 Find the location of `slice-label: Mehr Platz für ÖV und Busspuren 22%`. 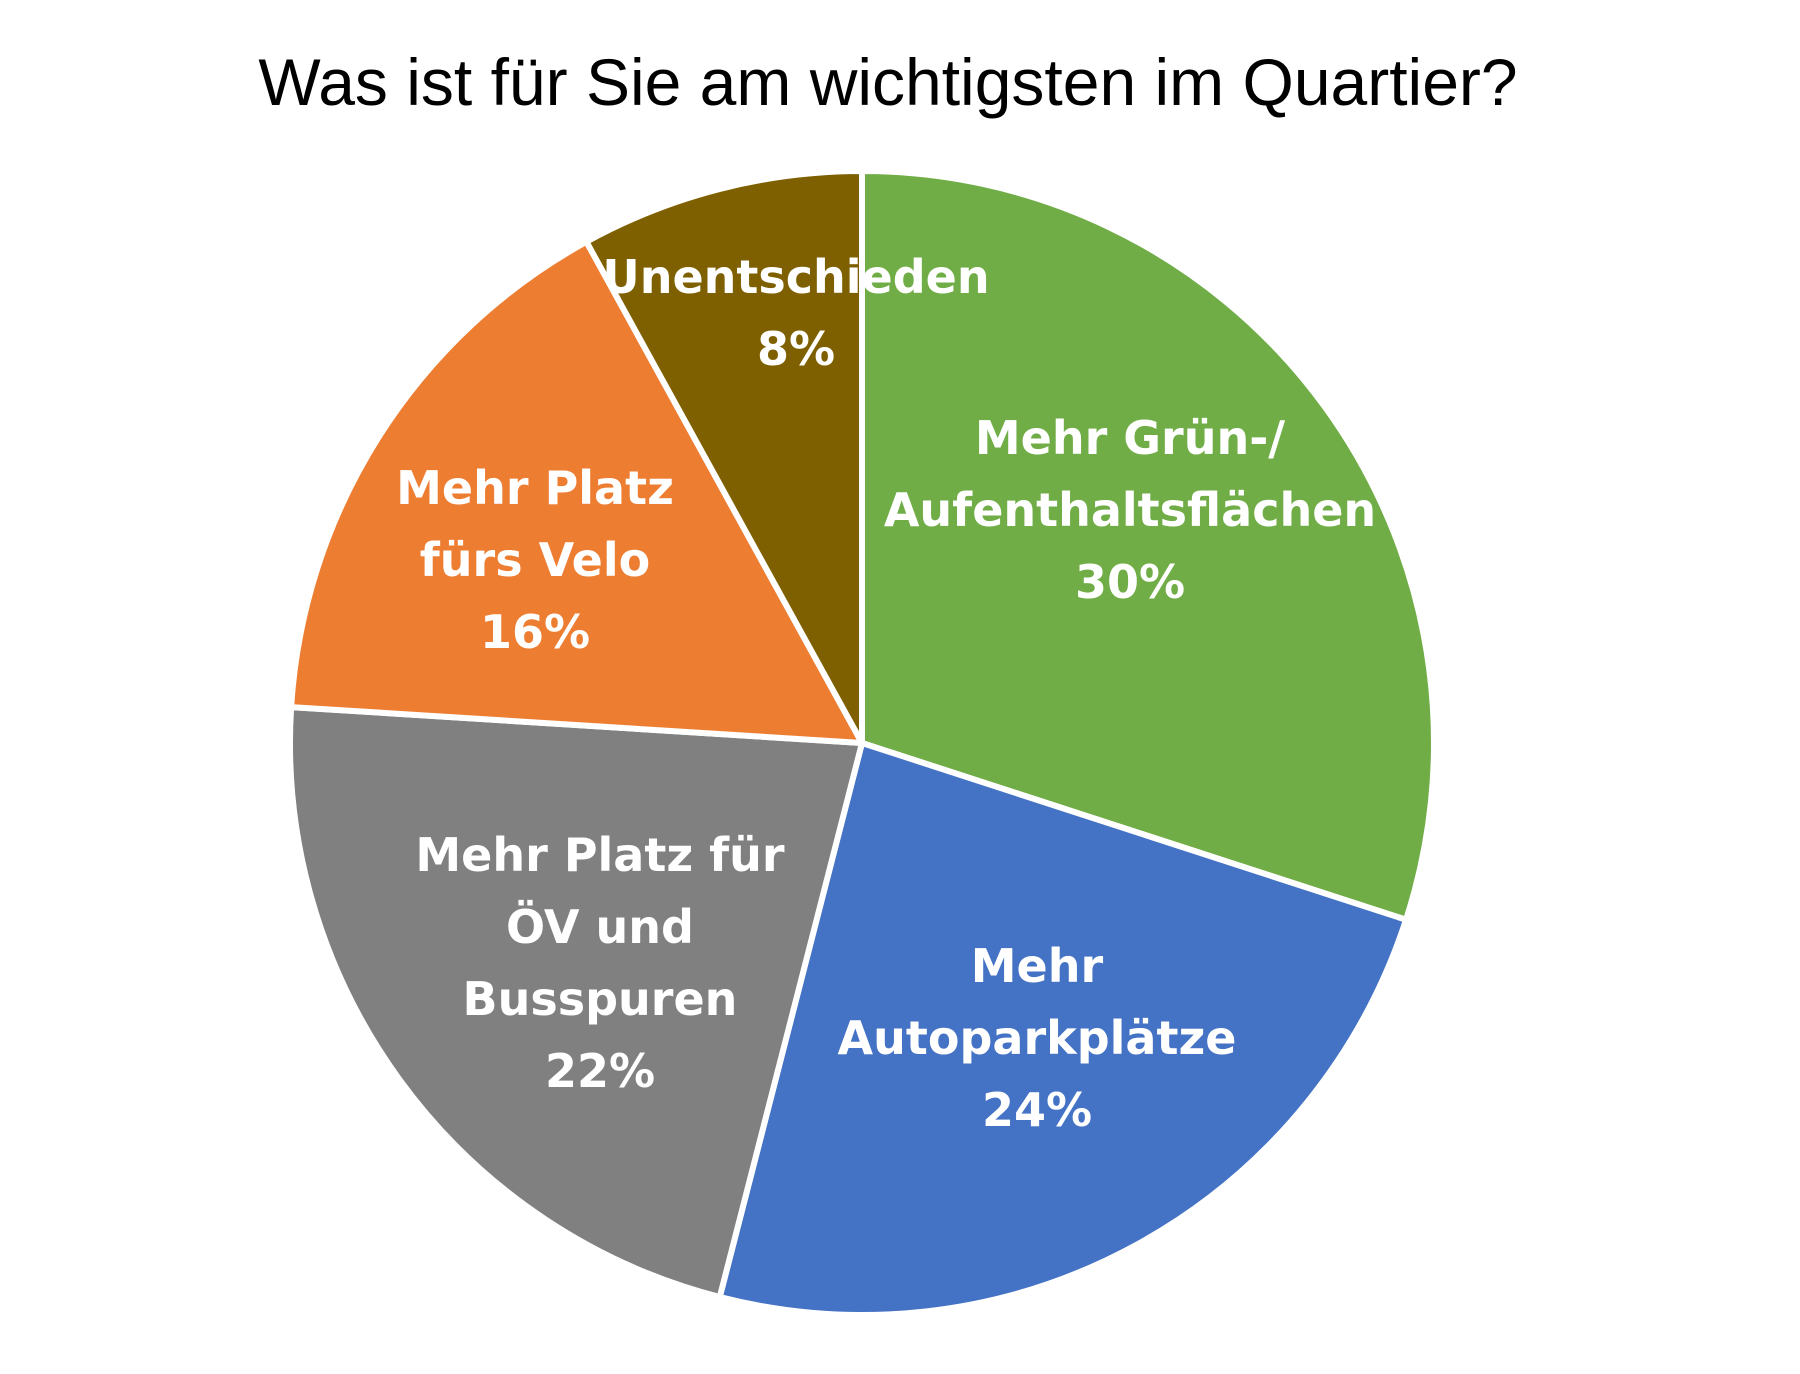

slice-label: Mehr Platz für ÖV und Busspuren 22% is located at coordinates (599, 963).